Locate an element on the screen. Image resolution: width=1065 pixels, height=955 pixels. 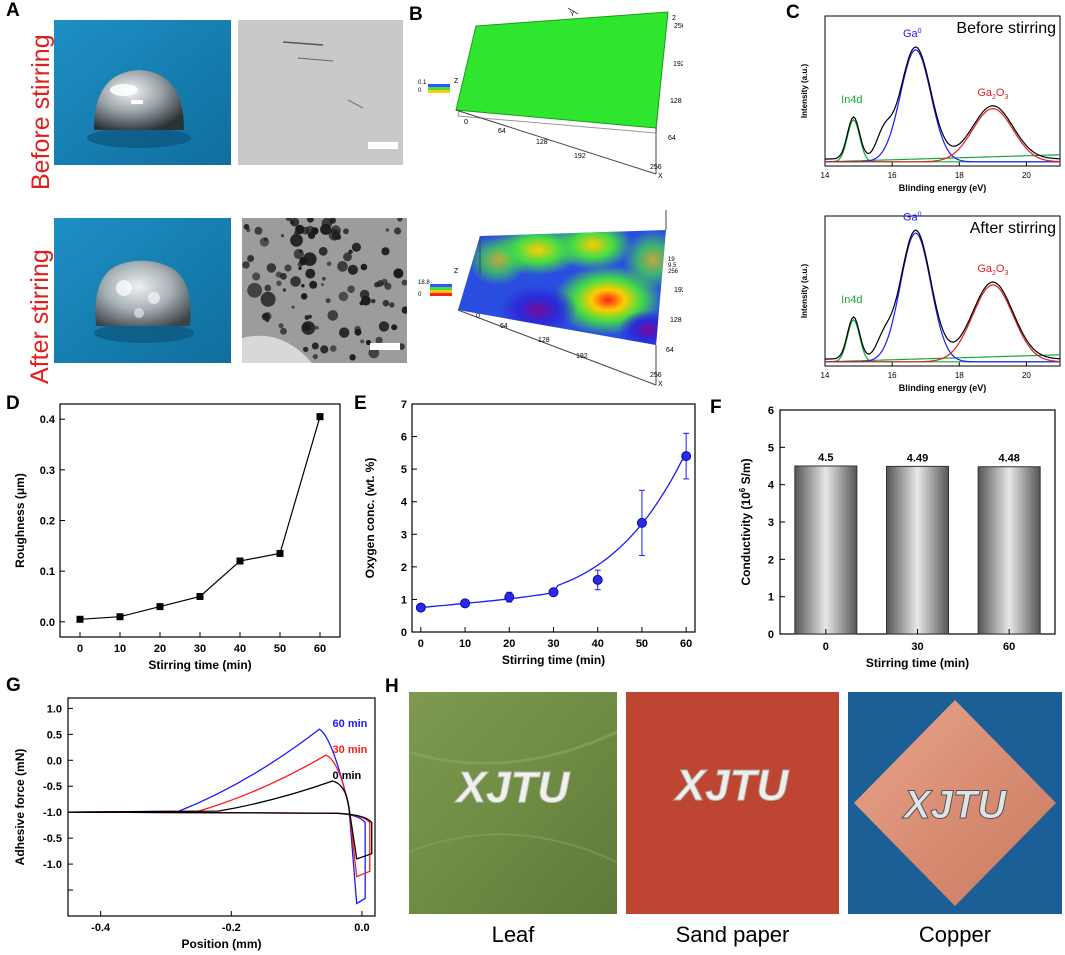
after-stirring-label: After stirring is located at coordinates (40, 316).